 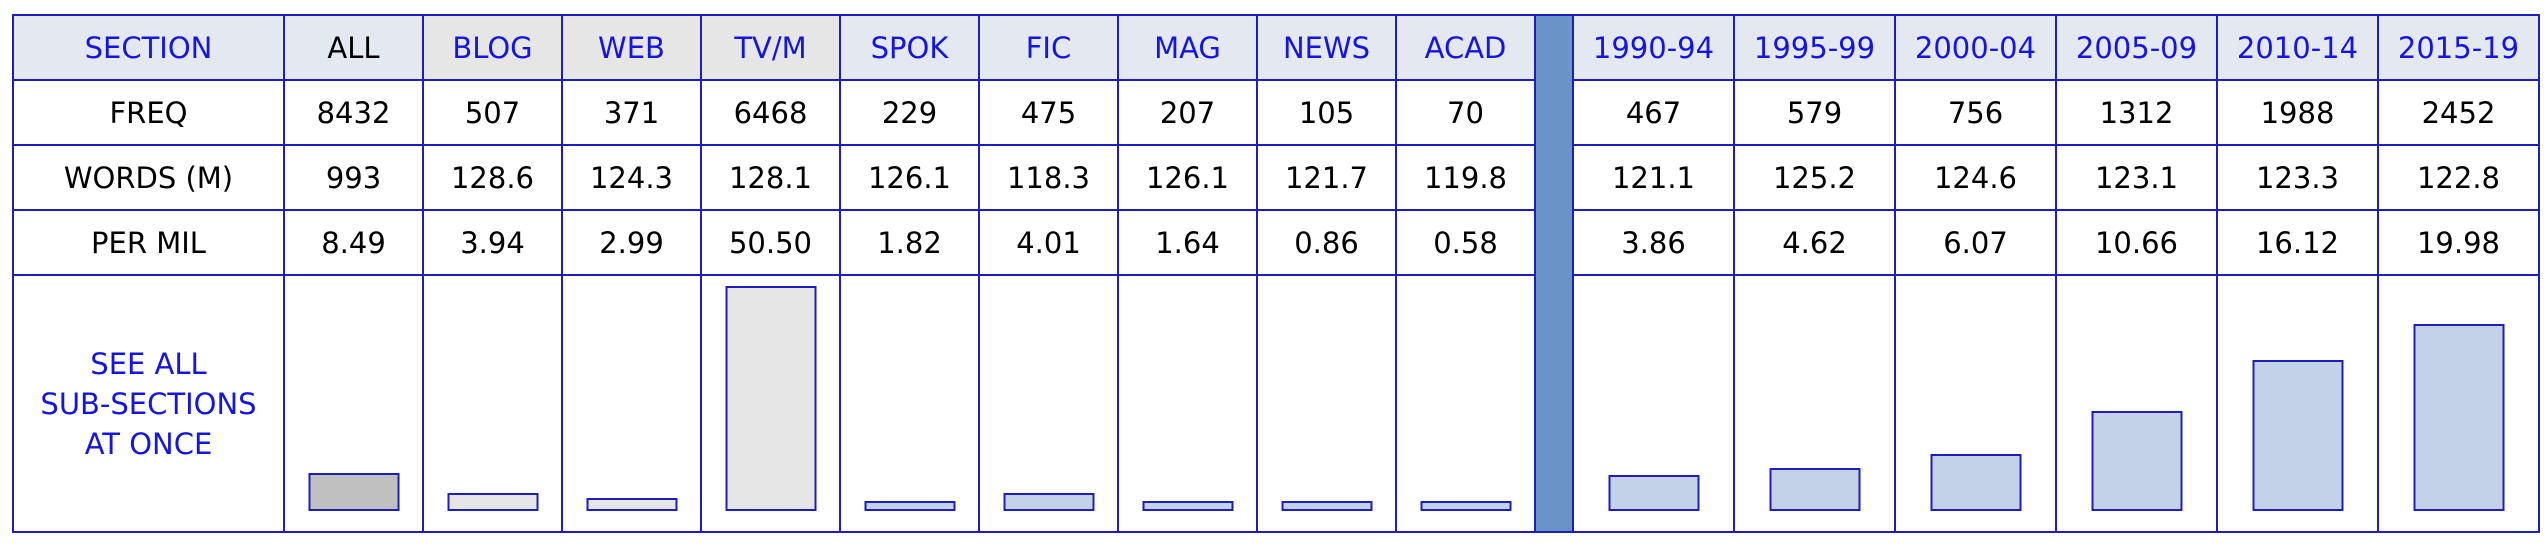 What do you see at coordinates (1326, 242) in the screenshot?
I see `per-mil-cell: 0.86` at bounding box center [1326, 242].